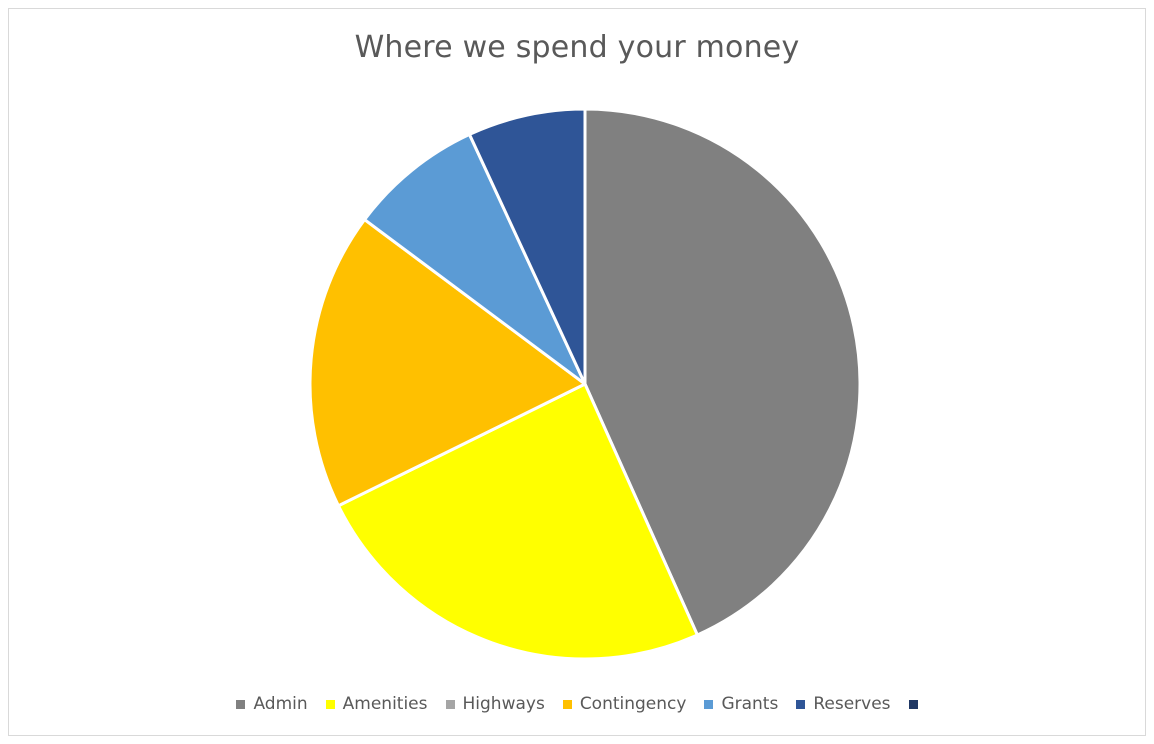  Describe the element at coordinates (750, 704) in the screenshot. I see `legend-label: Grants` at that location.